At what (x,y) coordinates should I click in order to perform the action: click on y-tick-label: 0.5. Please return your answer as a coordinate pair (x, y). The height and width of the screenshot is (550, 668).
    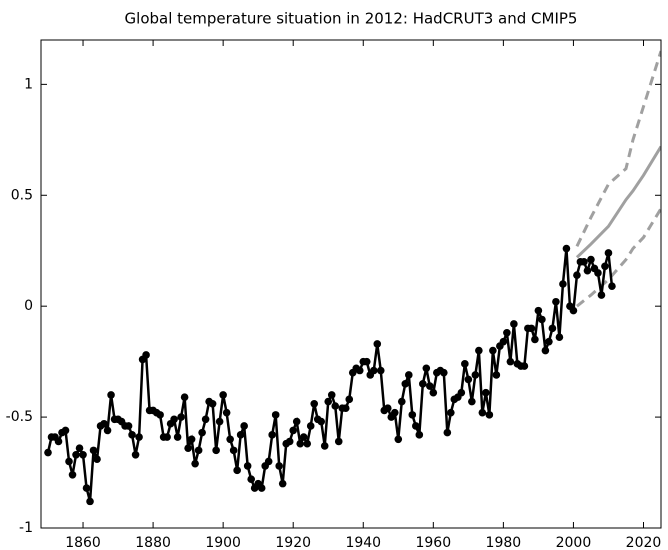
    Looking at the image, I should click on (22, 195).